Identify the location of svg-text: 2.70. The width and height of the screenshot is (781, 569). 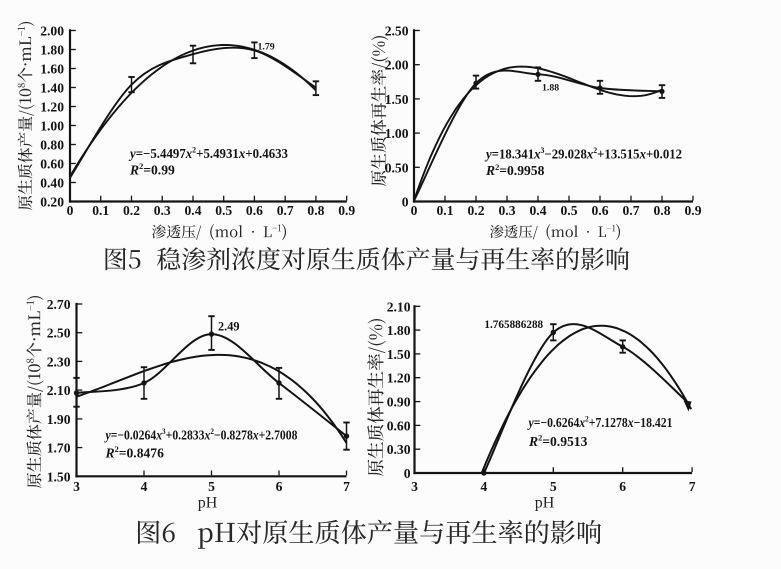
(59, 304).